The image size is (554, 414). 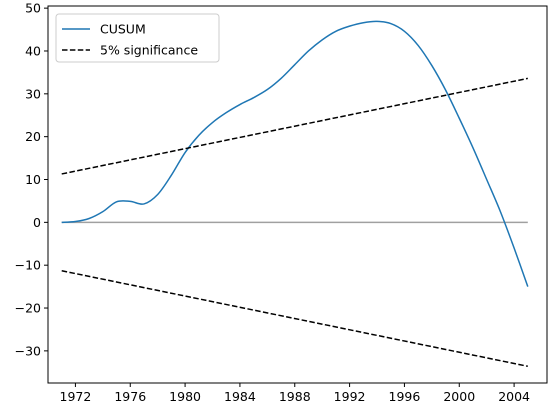 I want to click on y-tick-label: 0, so click(x=37, y=222).